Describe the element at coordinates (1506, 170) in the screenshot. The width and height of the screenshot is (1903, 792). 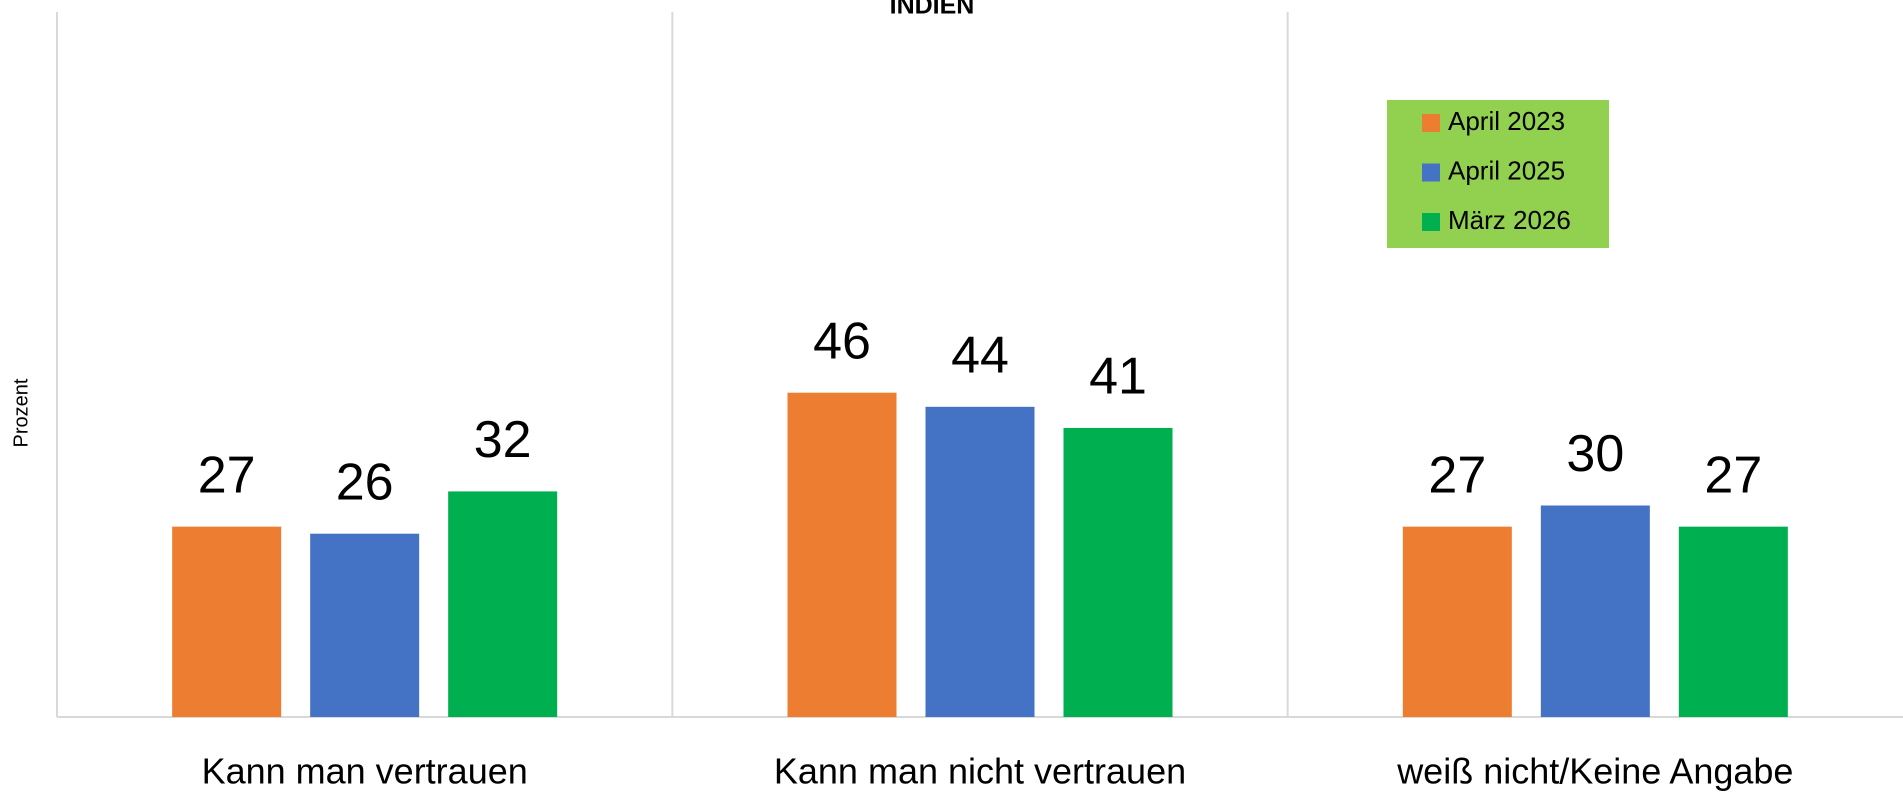
I see `legend-label: April 2025` at that location.